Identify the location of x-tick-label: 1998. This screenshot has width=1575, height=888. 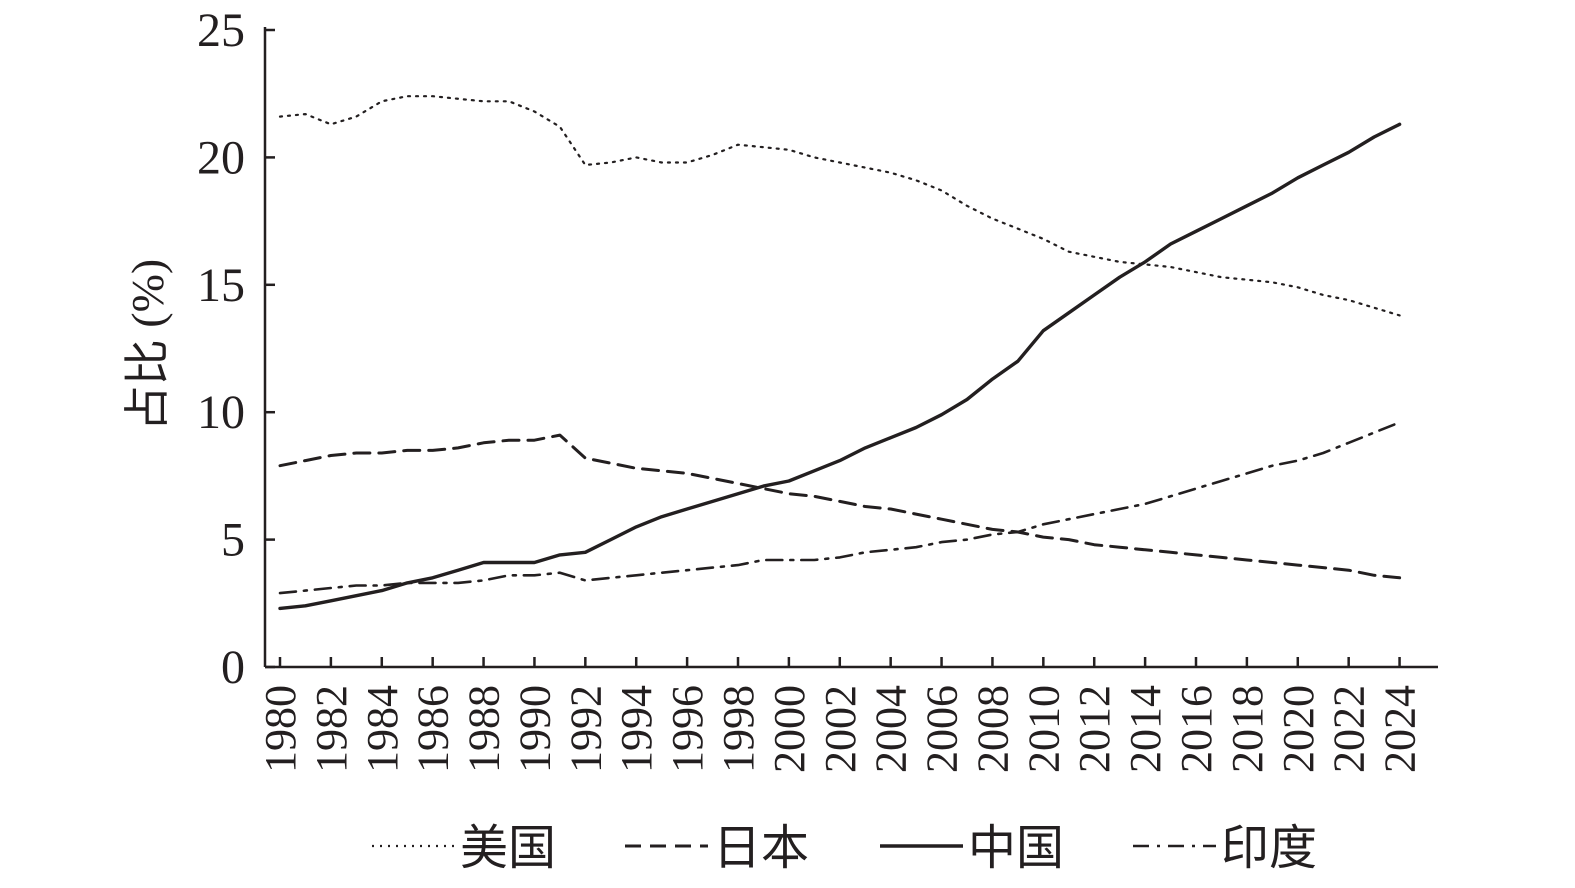
(738, 729).